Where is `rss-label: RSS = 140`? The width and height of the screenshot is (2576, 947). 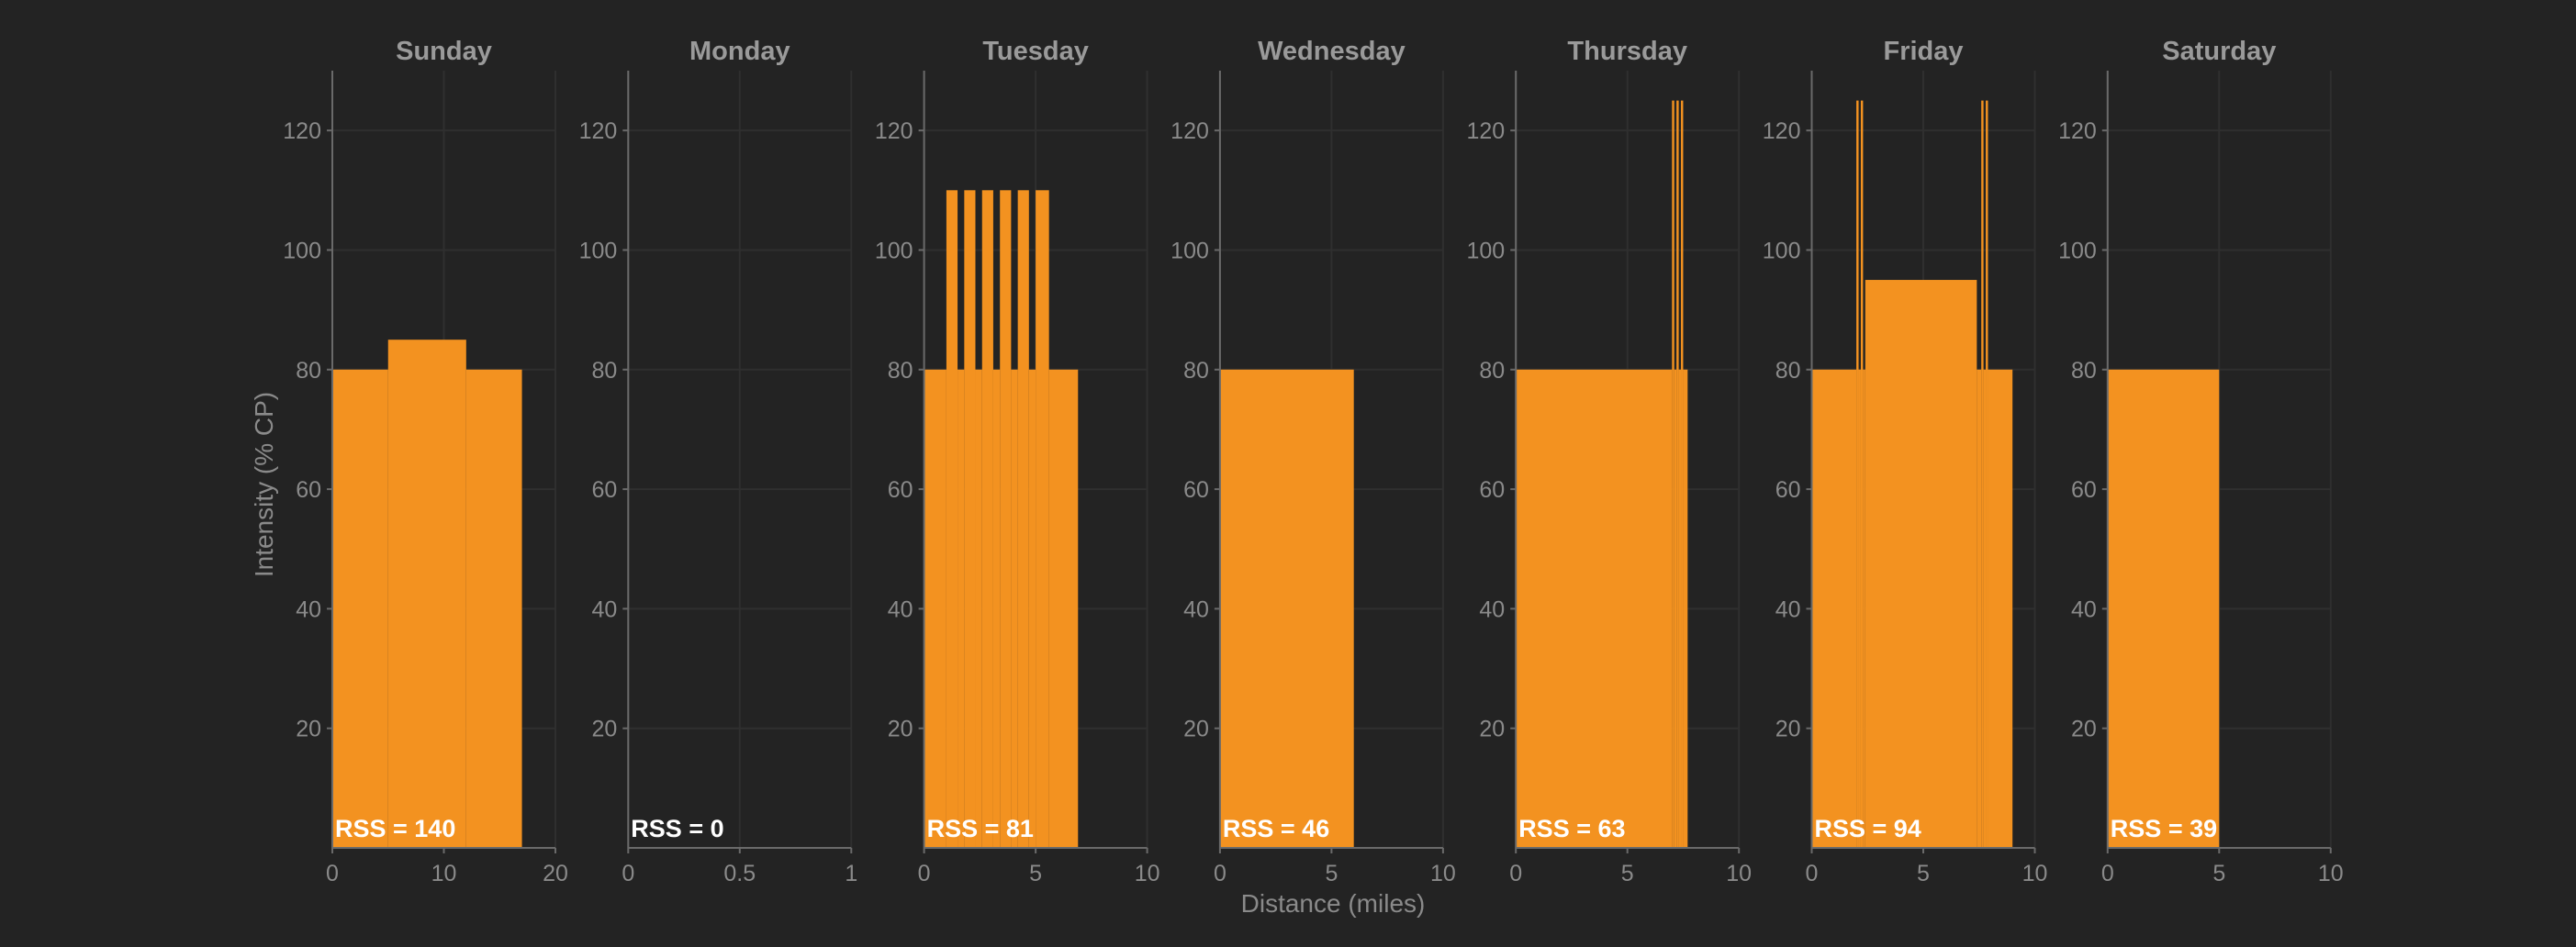
rss-label: RSS = 140 is located at coordinates (395, 828).